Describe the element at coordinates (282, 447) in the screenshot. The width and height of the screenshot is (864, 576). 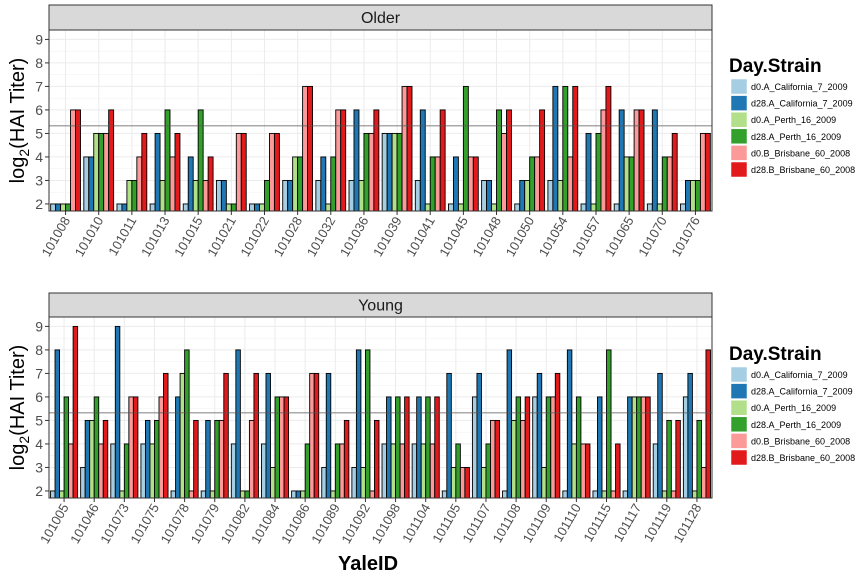
I see `bar-101084-d0.B_Brisbane_60_2008` at that location.